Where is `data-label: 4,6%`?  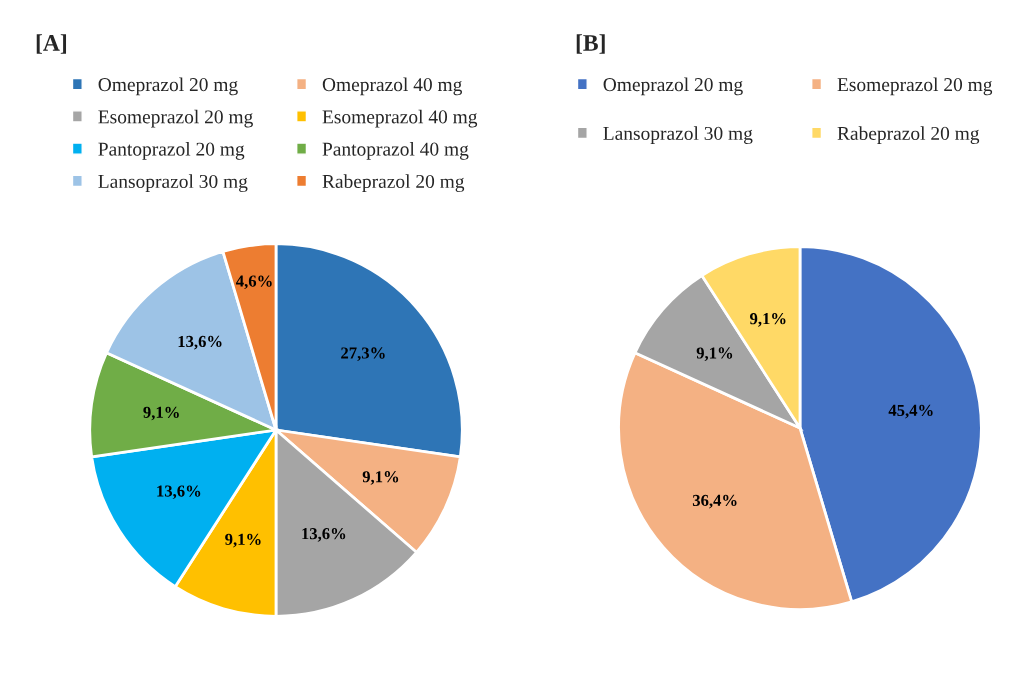 data-label: 4,6% is located at coordinates (254, 282).